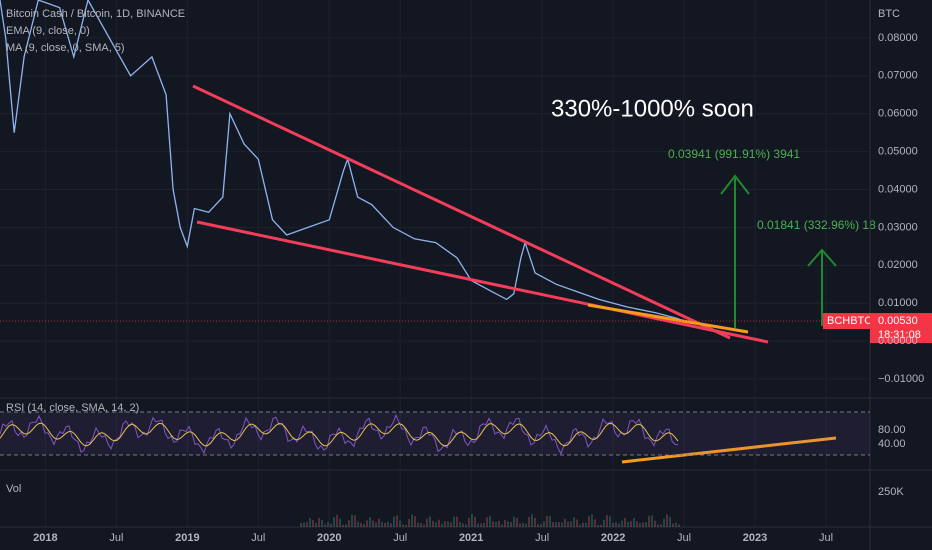 The image size is (932, 550). I want to click on volume-tick: 250K, so click(891, 492).